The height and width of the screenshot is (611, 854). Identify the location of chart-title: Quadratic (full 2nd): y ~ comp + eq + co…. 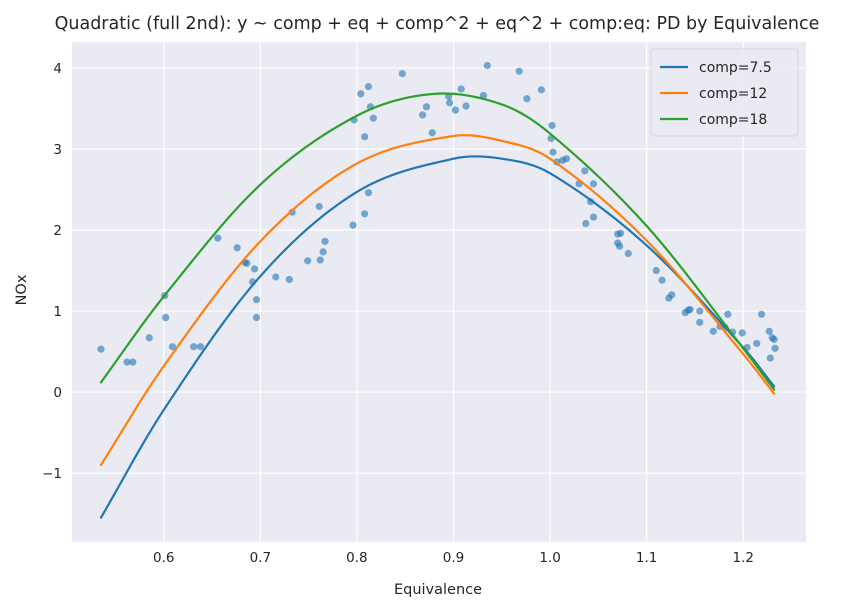
(437, 24).